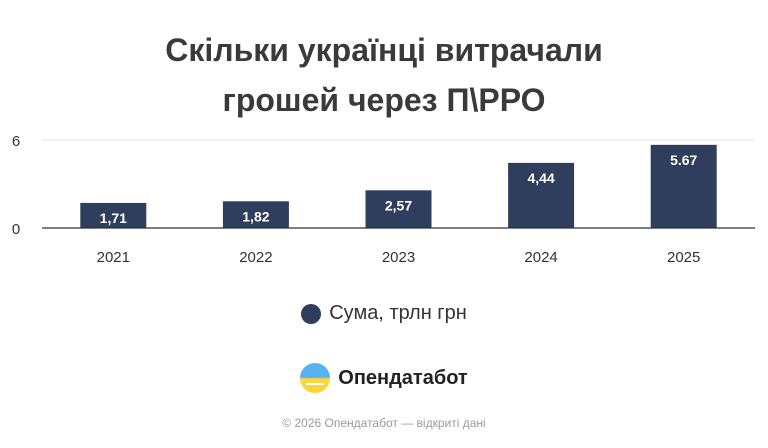 This screenshot has height=448, width=768. I want to click on brand-logo: Опендатабот, so click(384, 378).